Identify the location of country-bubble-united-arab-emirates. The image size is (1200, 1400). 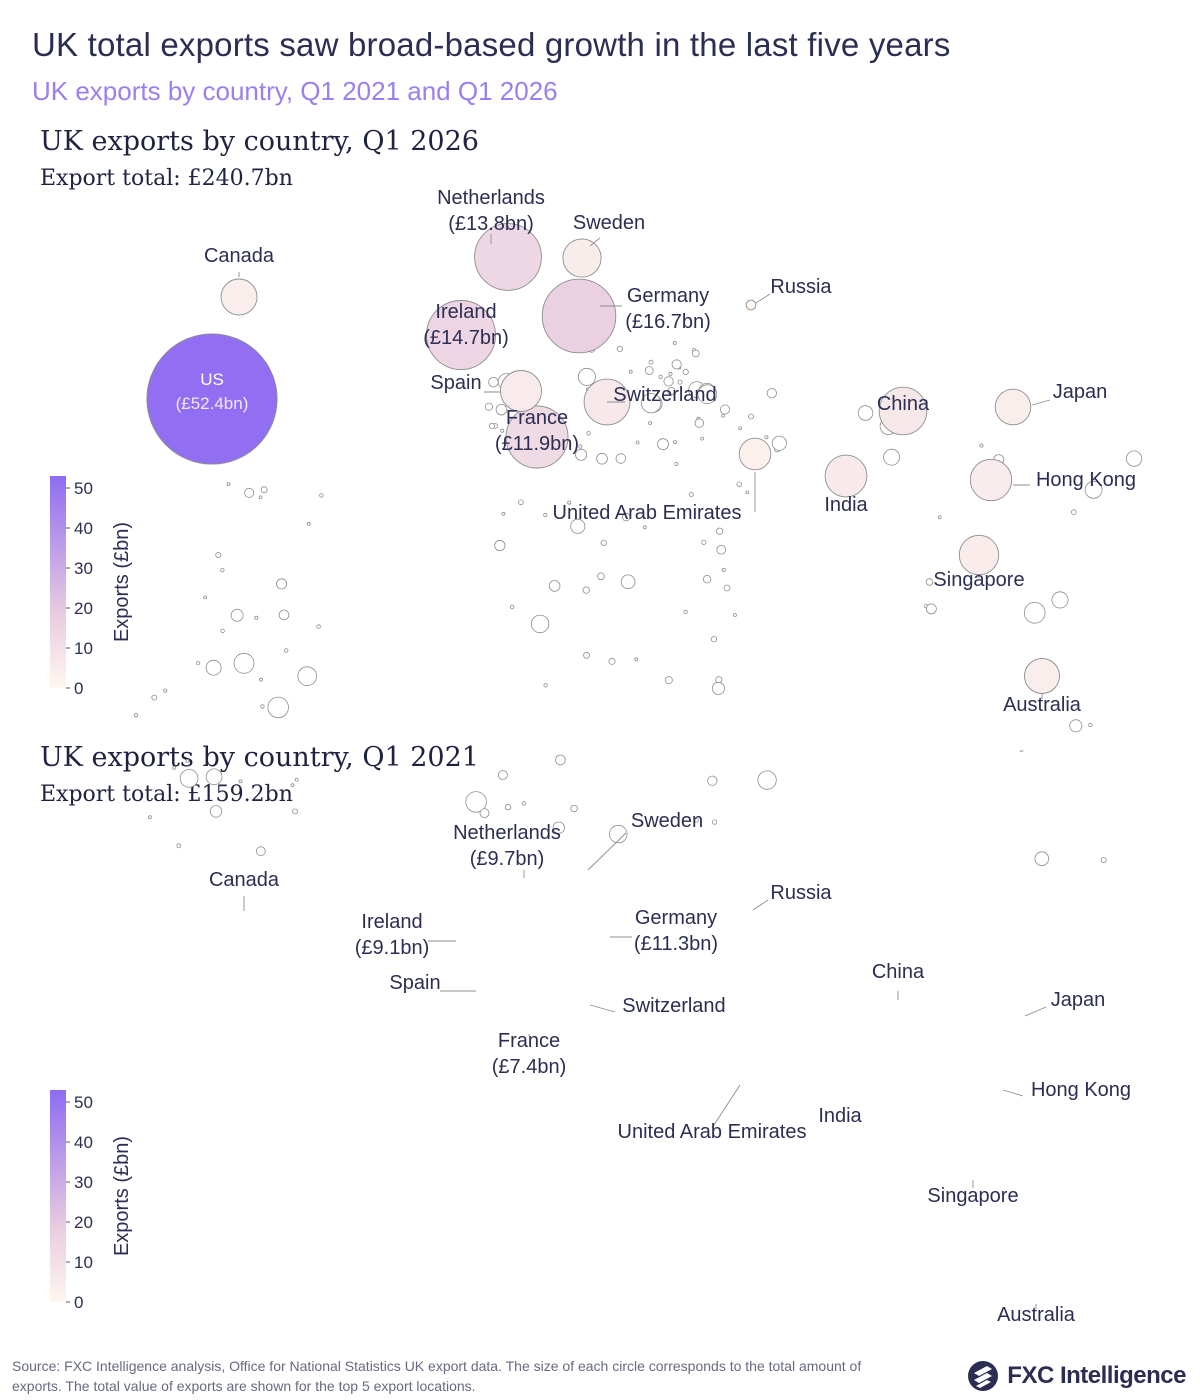
(755, 454).